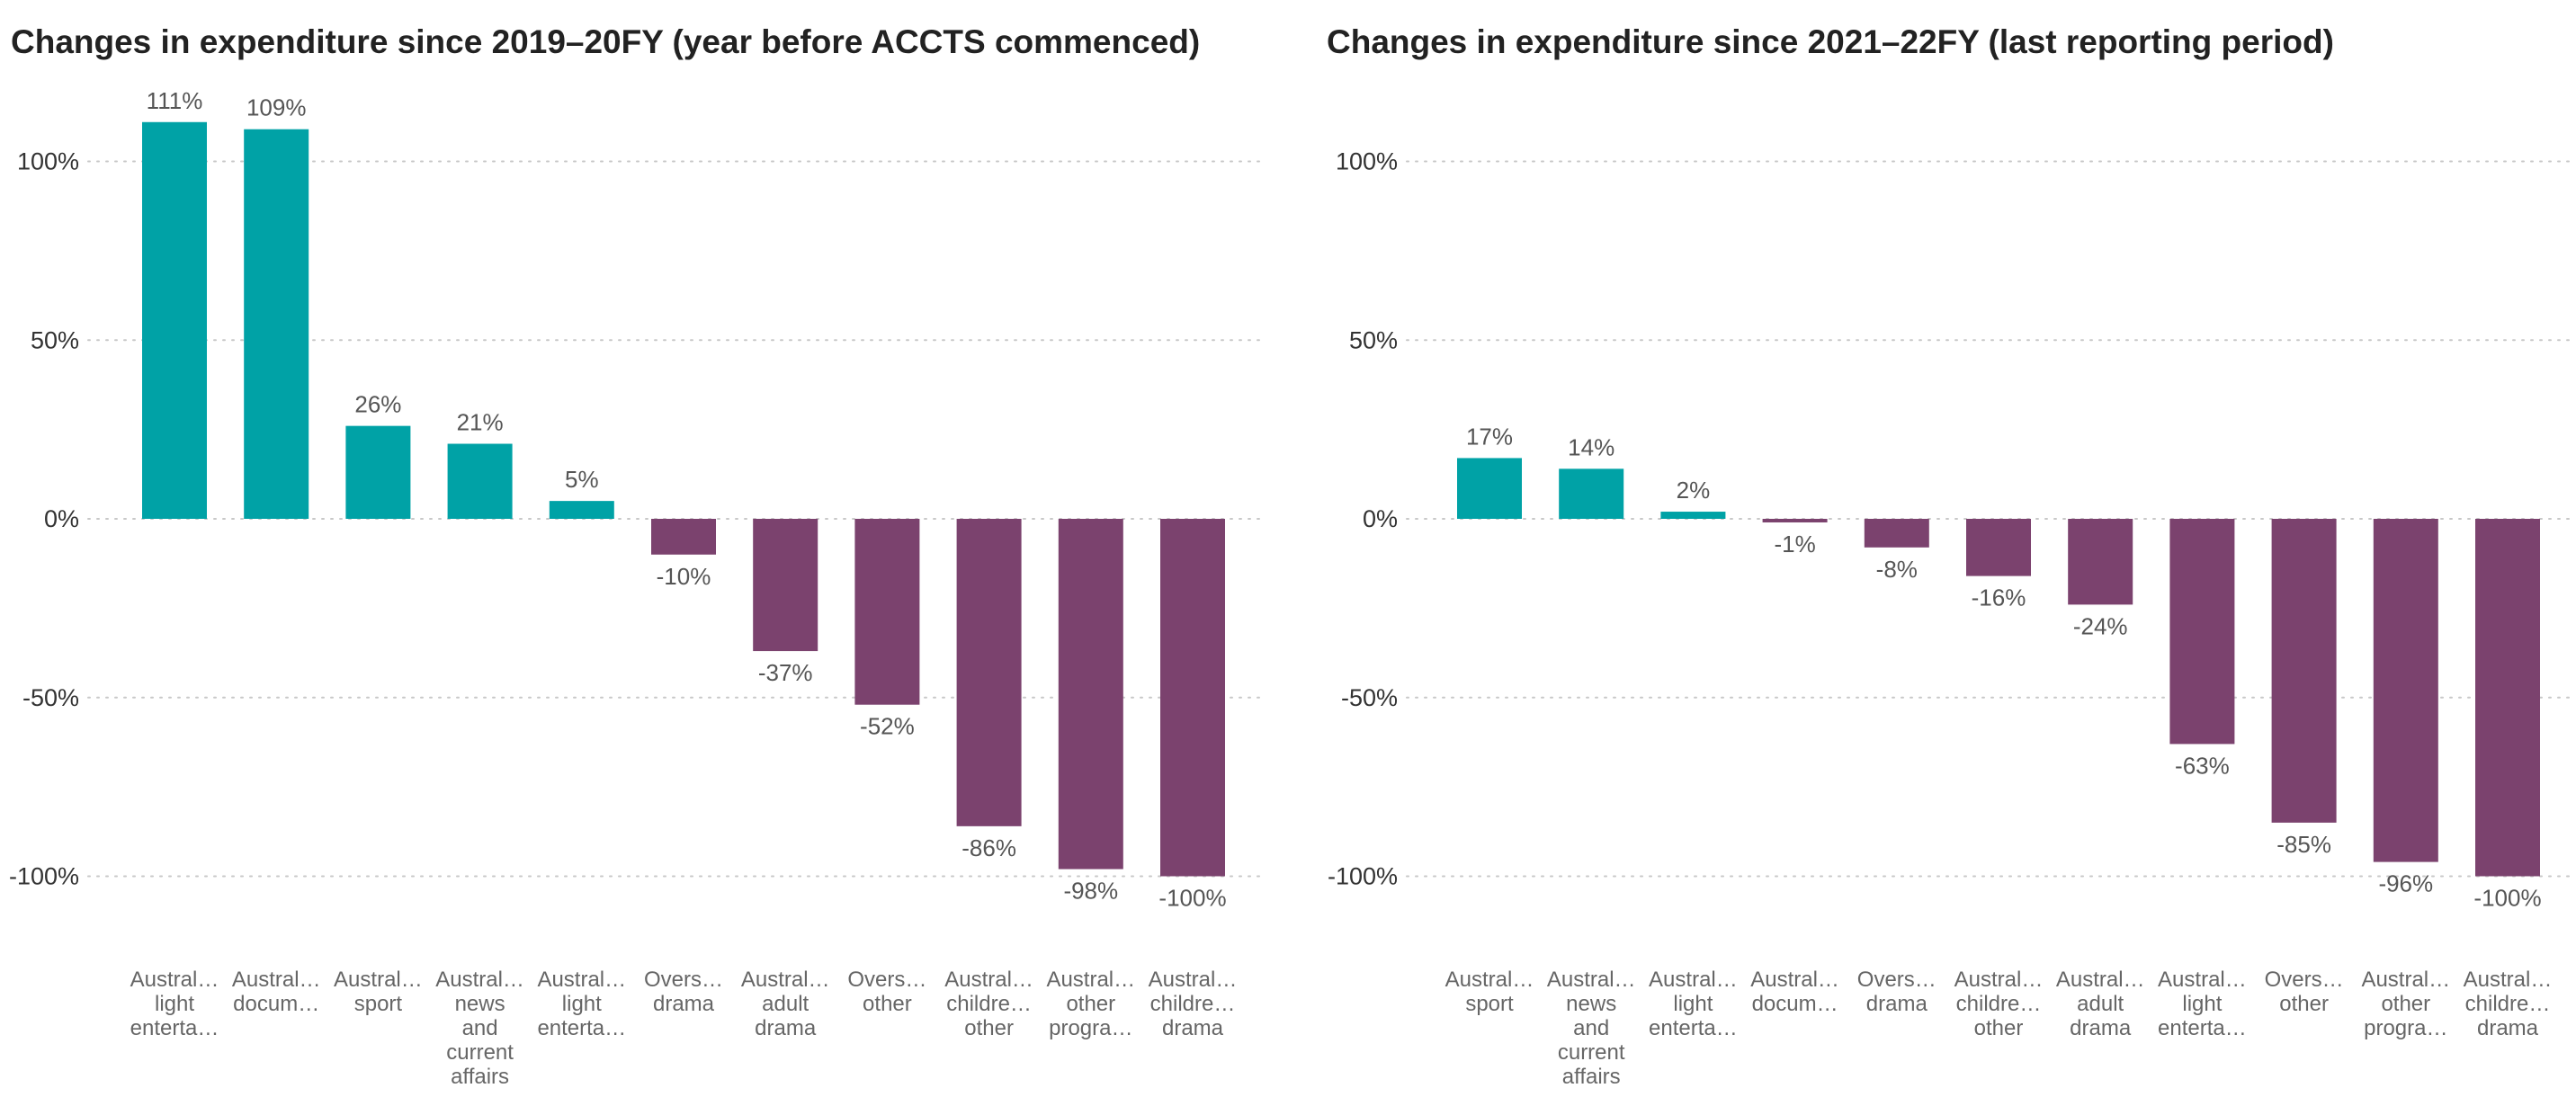 This screenshot has width=2576, height=1106. What do you see at coordinates (175, 100) in the screenshot?
I see `data-label: 111%` at bounding box center [175, 100].